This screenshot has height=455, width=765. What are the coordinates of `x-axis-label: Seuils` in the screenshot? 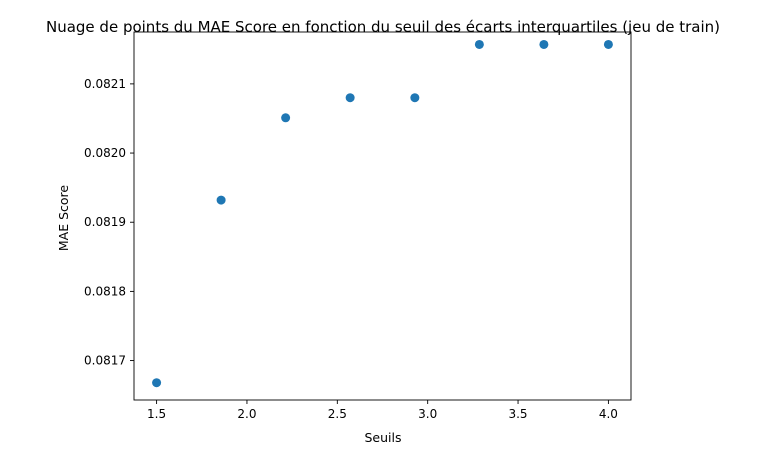 It's located at (382, 437).